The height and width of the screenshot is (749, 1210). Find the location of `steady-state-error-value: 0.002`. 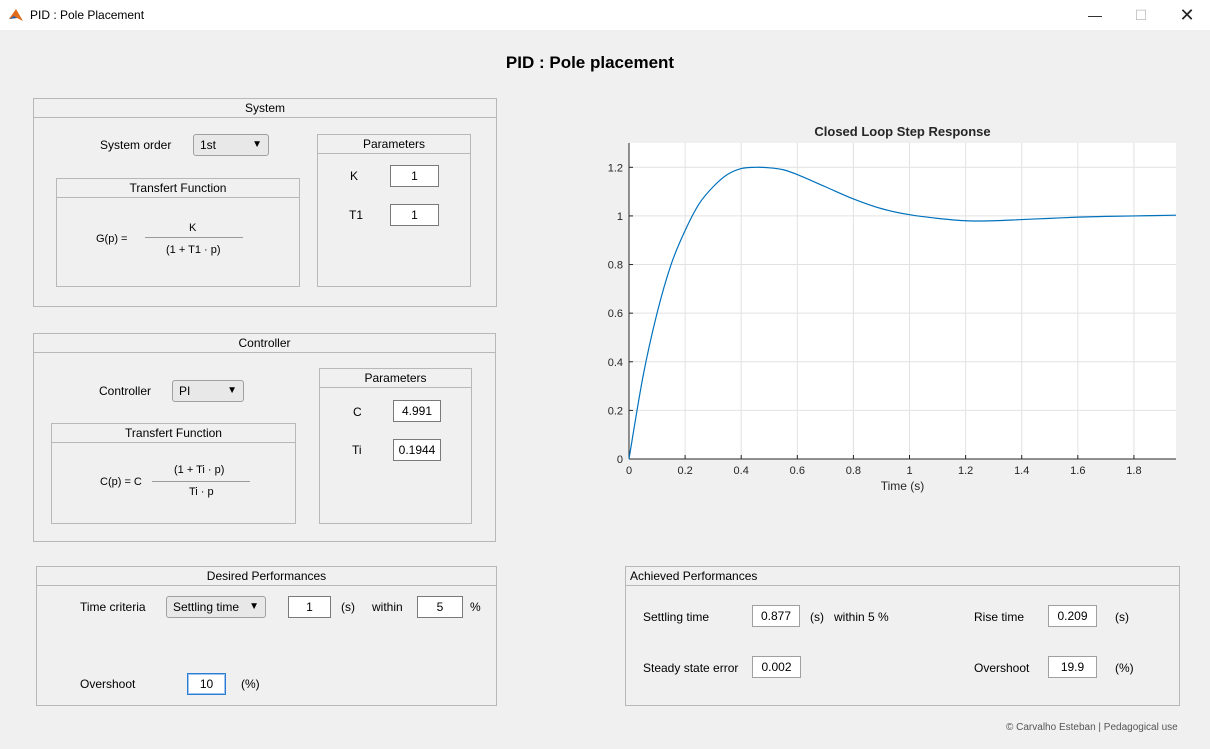

steady-state-error-value: 0.002 is located at coordinates (776, 667).